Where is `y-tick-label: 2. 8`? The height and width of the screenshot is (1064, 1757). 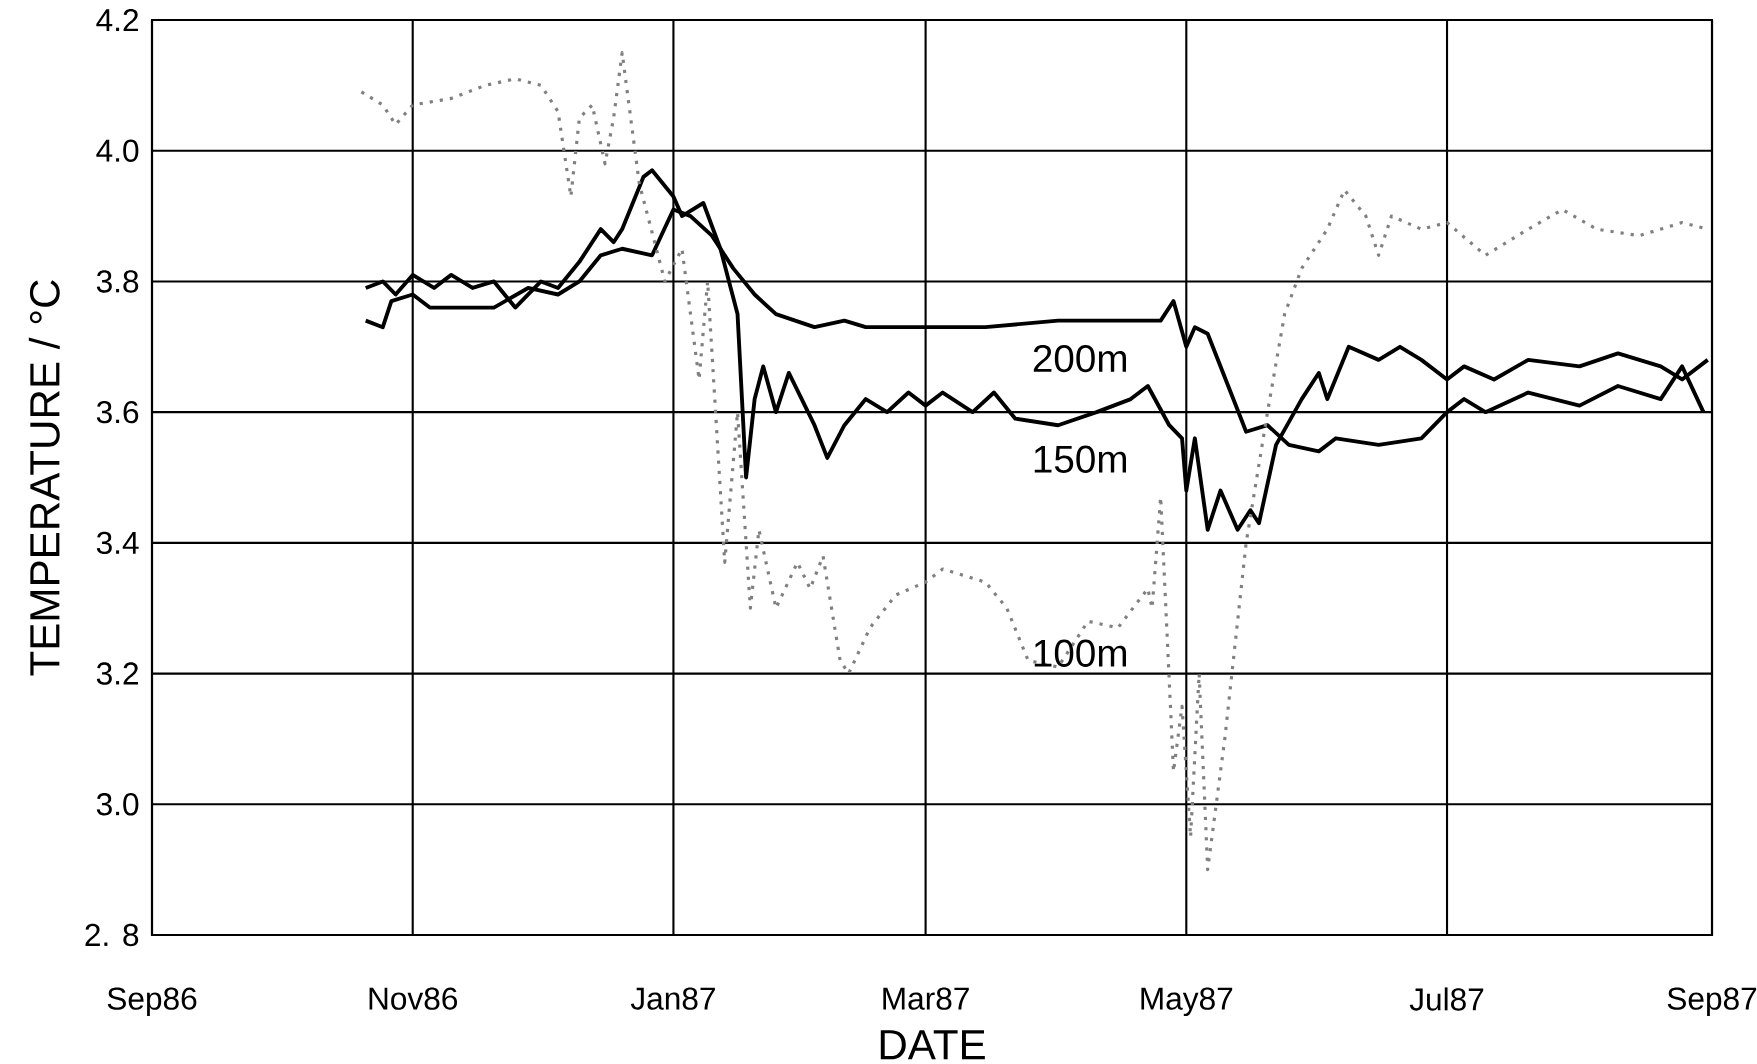
y-tick-label: 2. 8 is located at coordinates (112, 935).